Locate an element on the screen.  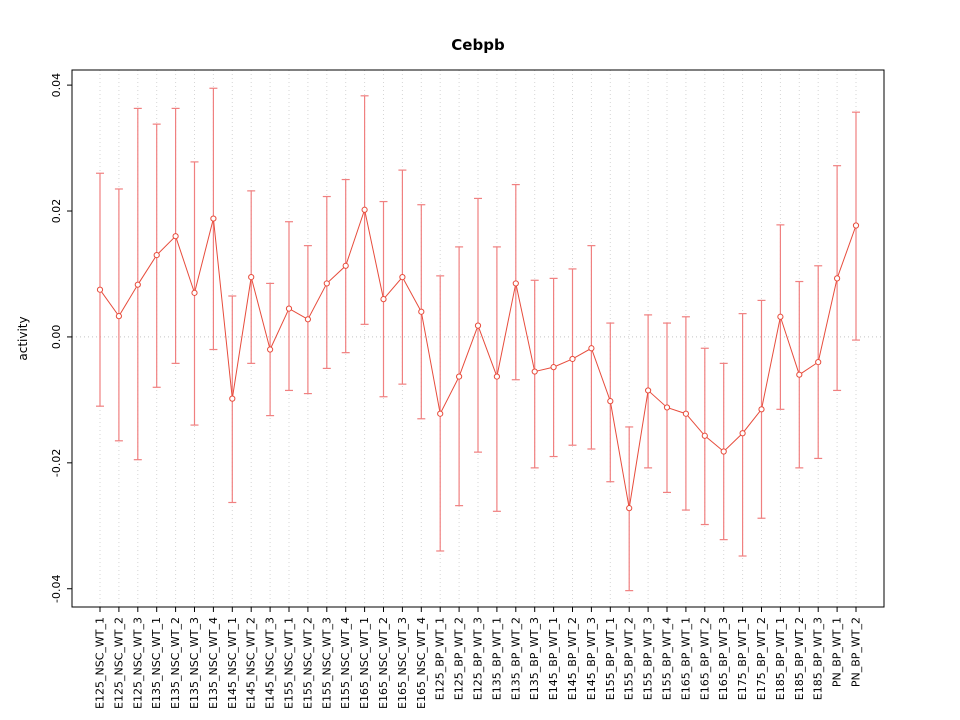
x-tick-label: E125_BP_WT_1 is located at coordinates (440, 658).